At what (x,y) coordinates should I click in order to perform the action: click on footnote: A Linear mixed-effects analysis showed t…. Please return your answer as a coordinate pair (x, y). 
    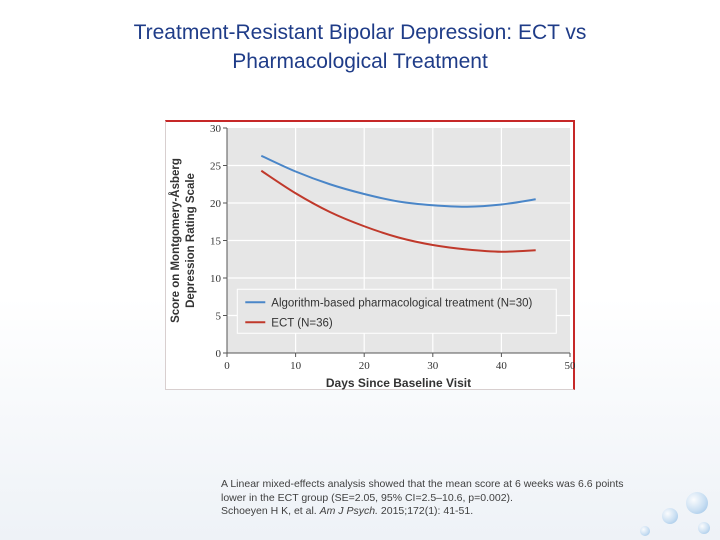
    Looking at the image, I should click on (461, 498).